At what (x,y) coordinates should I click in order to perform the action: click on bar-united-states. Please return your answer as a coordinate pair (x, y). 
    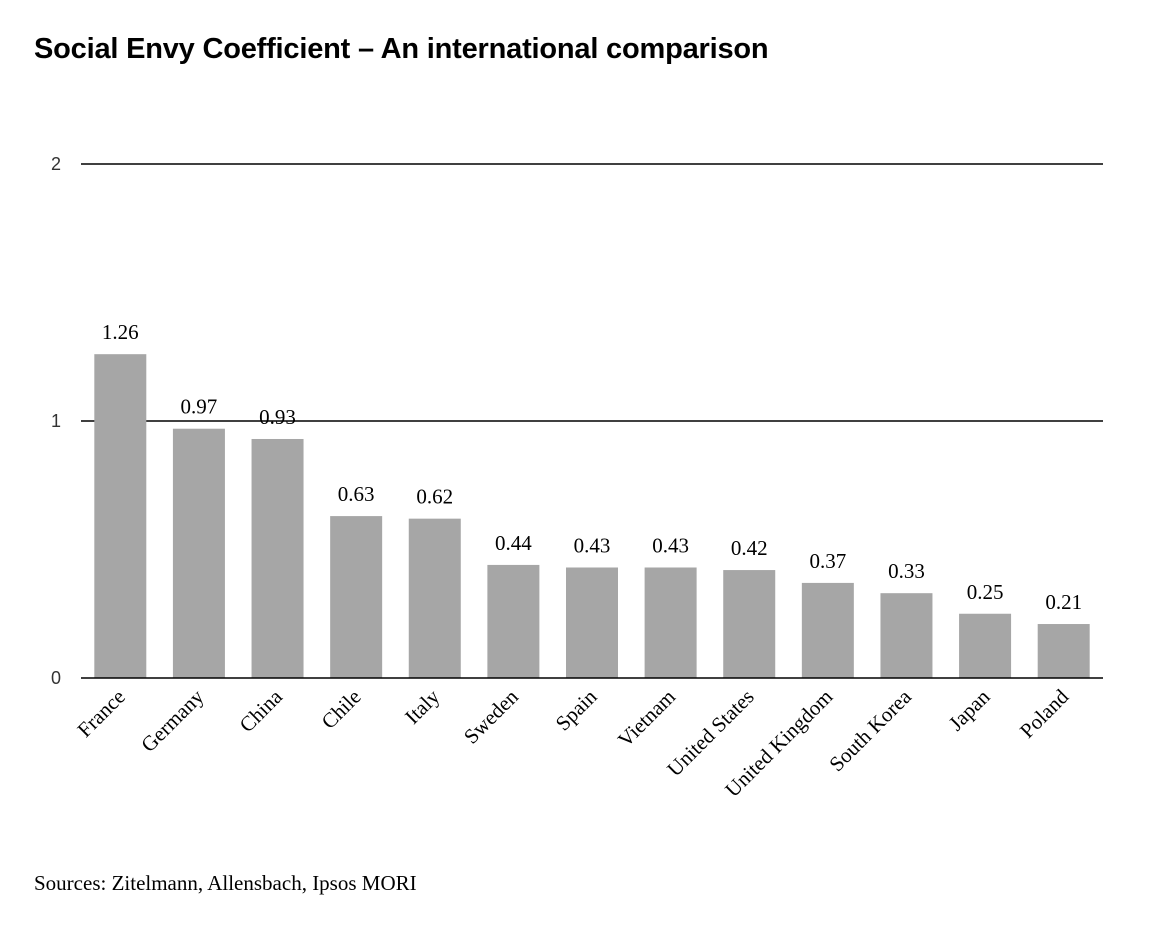
    Looking at the image, I should click on (749, 624).